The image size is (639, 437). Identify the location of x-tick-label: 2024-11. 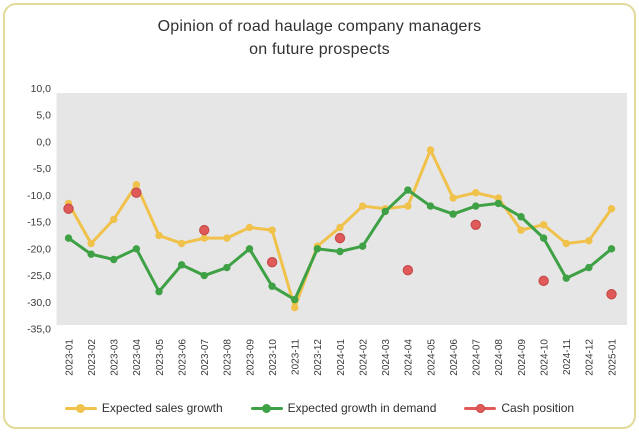
(567, 357).